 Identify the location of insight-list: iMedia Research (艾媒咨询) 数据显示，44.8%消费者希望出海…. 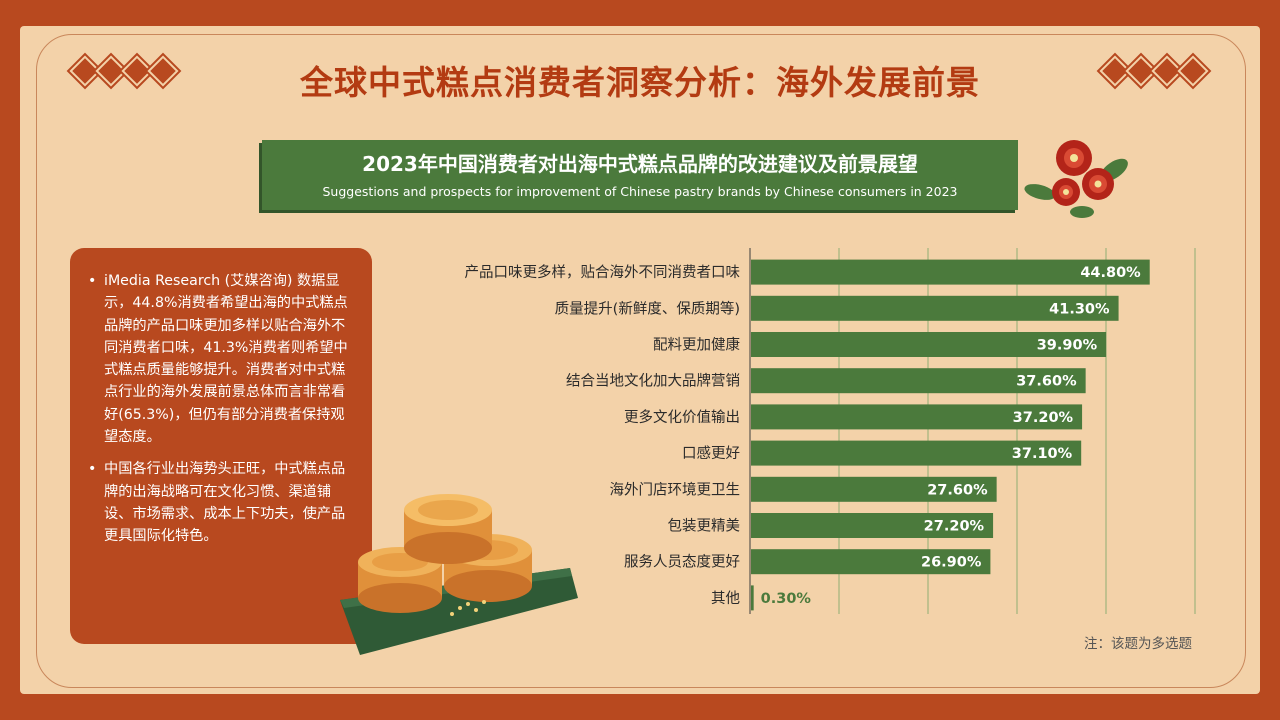
(221, 398).